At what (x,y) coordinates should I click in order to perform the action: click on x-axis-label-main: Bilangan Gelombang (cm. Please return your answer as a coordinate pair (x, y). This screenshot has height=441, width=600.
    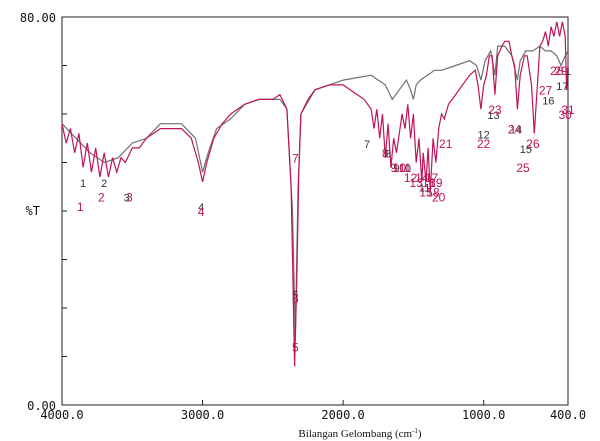
    Looking at the image, I should click on (355, 434).